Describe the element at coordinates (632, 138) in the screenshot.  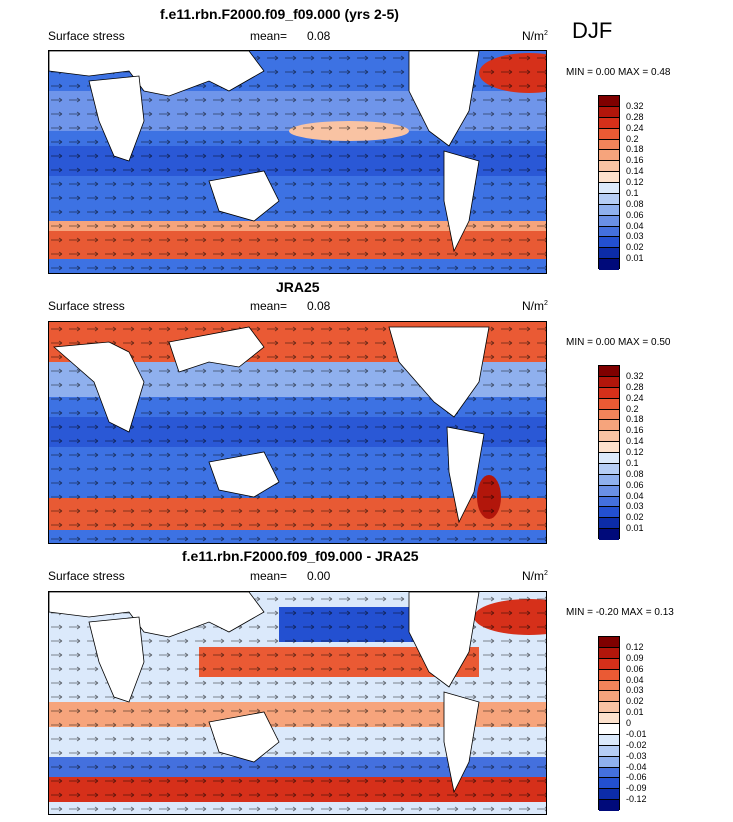
I see `colorbar-tick-label: 0.2` at that location.